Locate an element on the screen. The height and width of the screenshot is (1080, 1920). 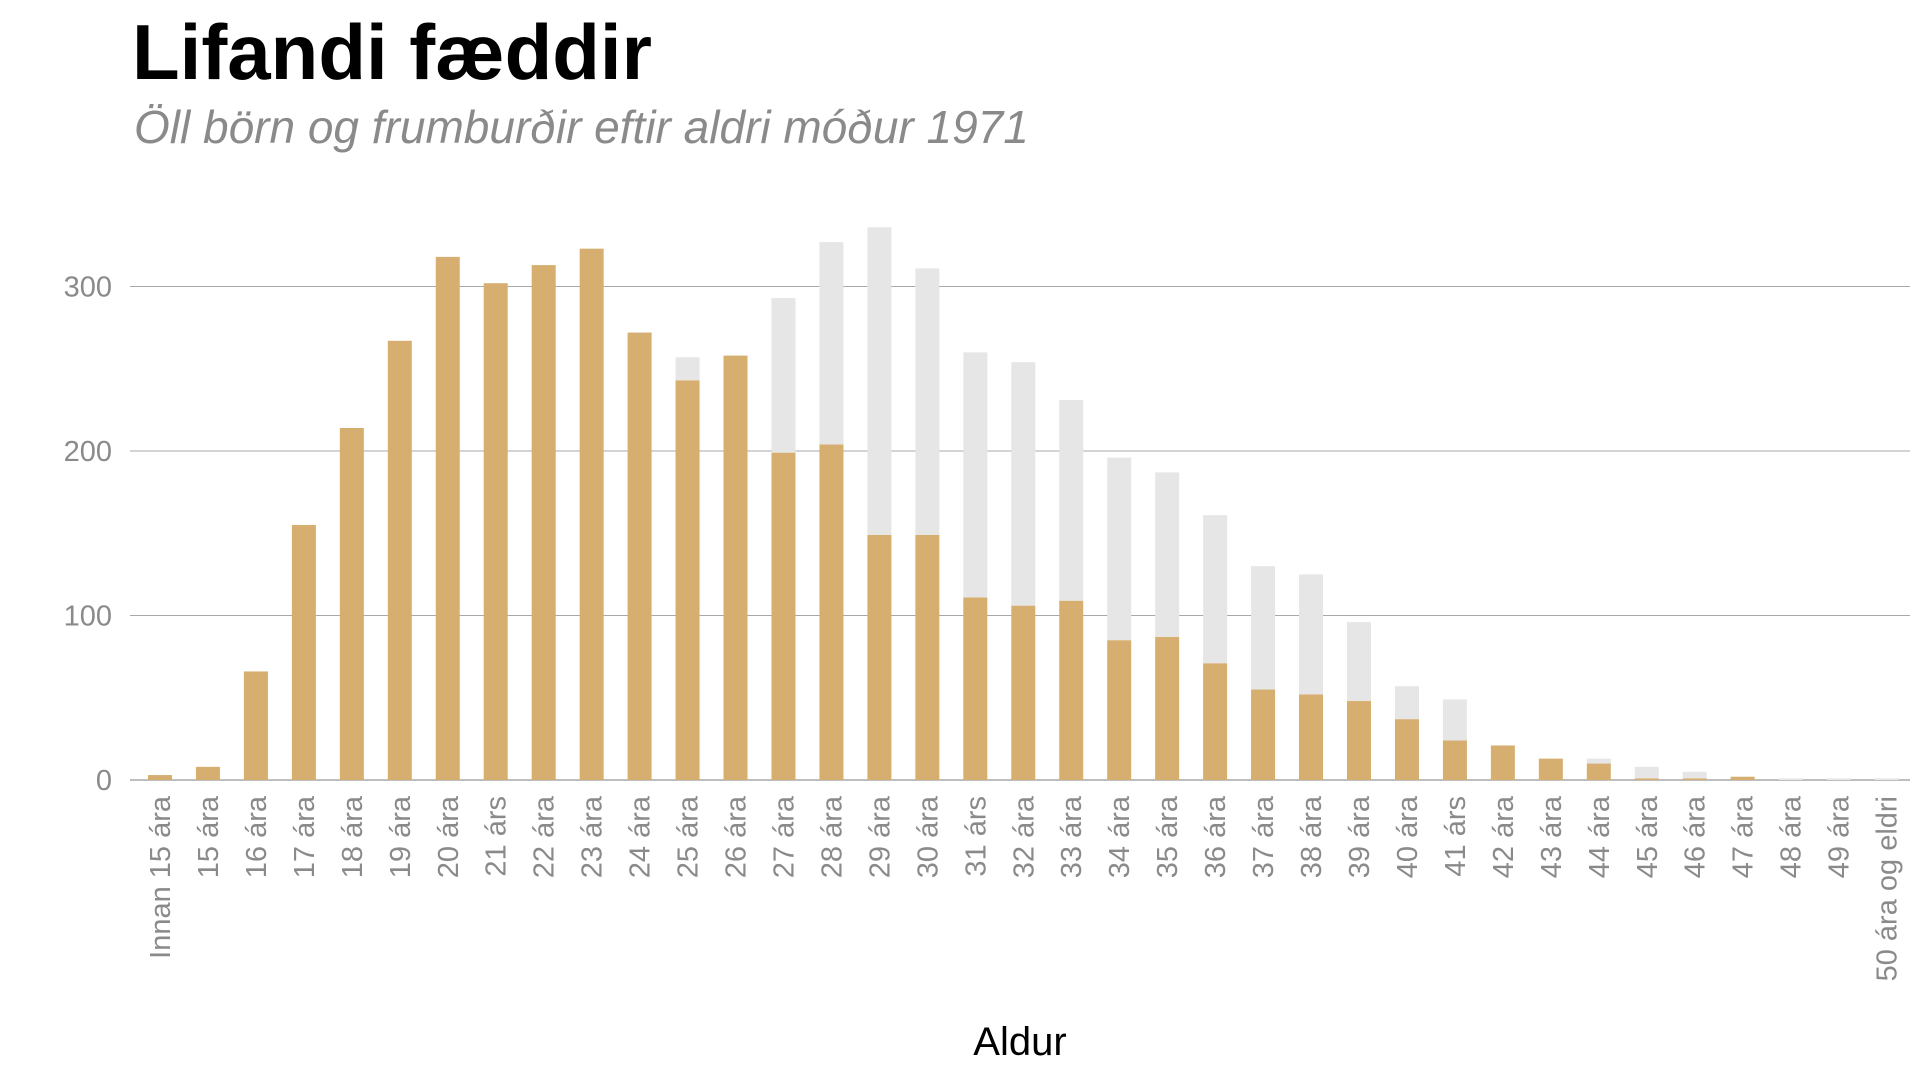
x-tick-label: 27 ára is located at coordinates (784, 836).